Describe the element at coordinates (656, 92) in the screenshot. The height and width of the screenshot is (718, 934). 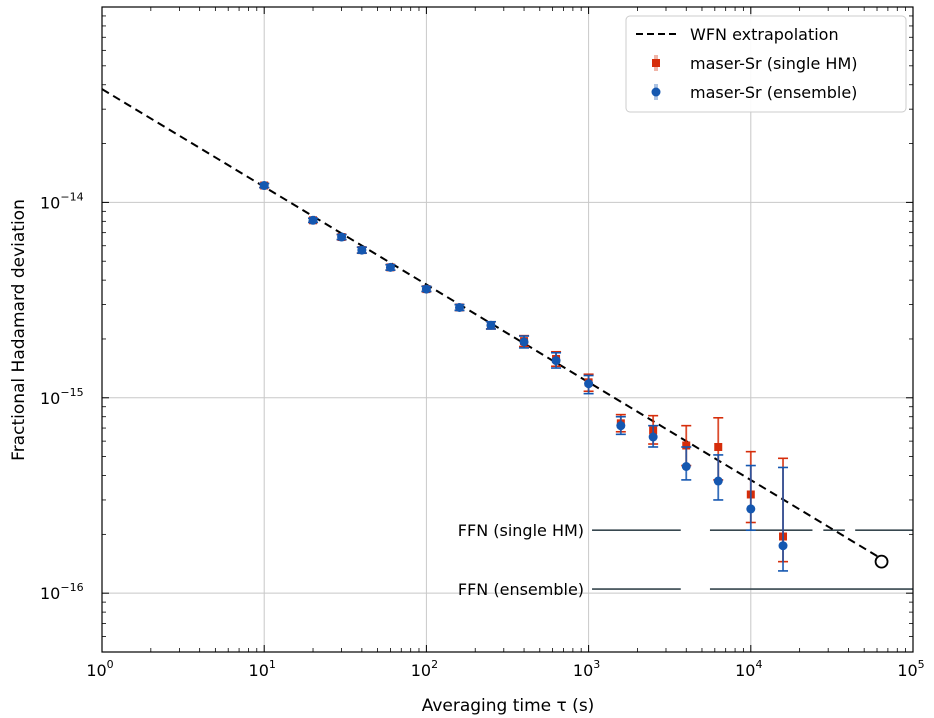
I see `legend-swatch-circle` at that location.